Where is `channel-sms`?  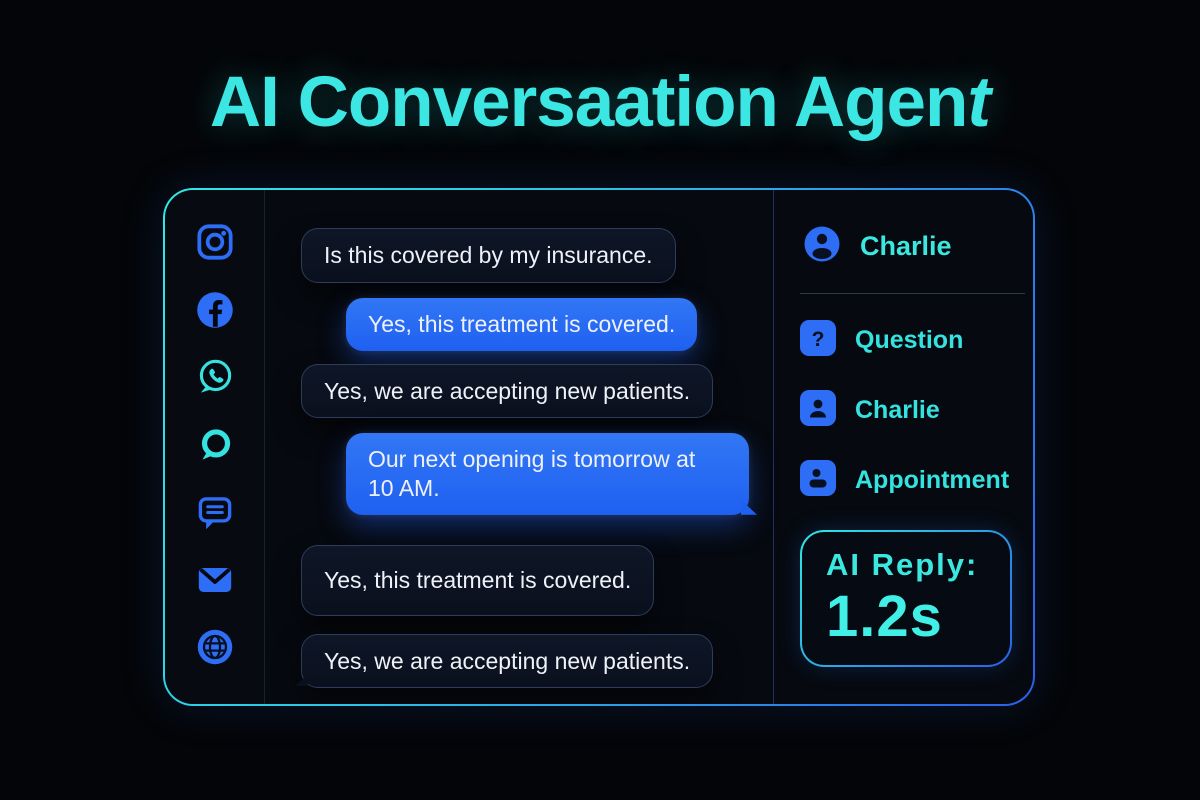 channel-sms is located at coordinates (215, 515).